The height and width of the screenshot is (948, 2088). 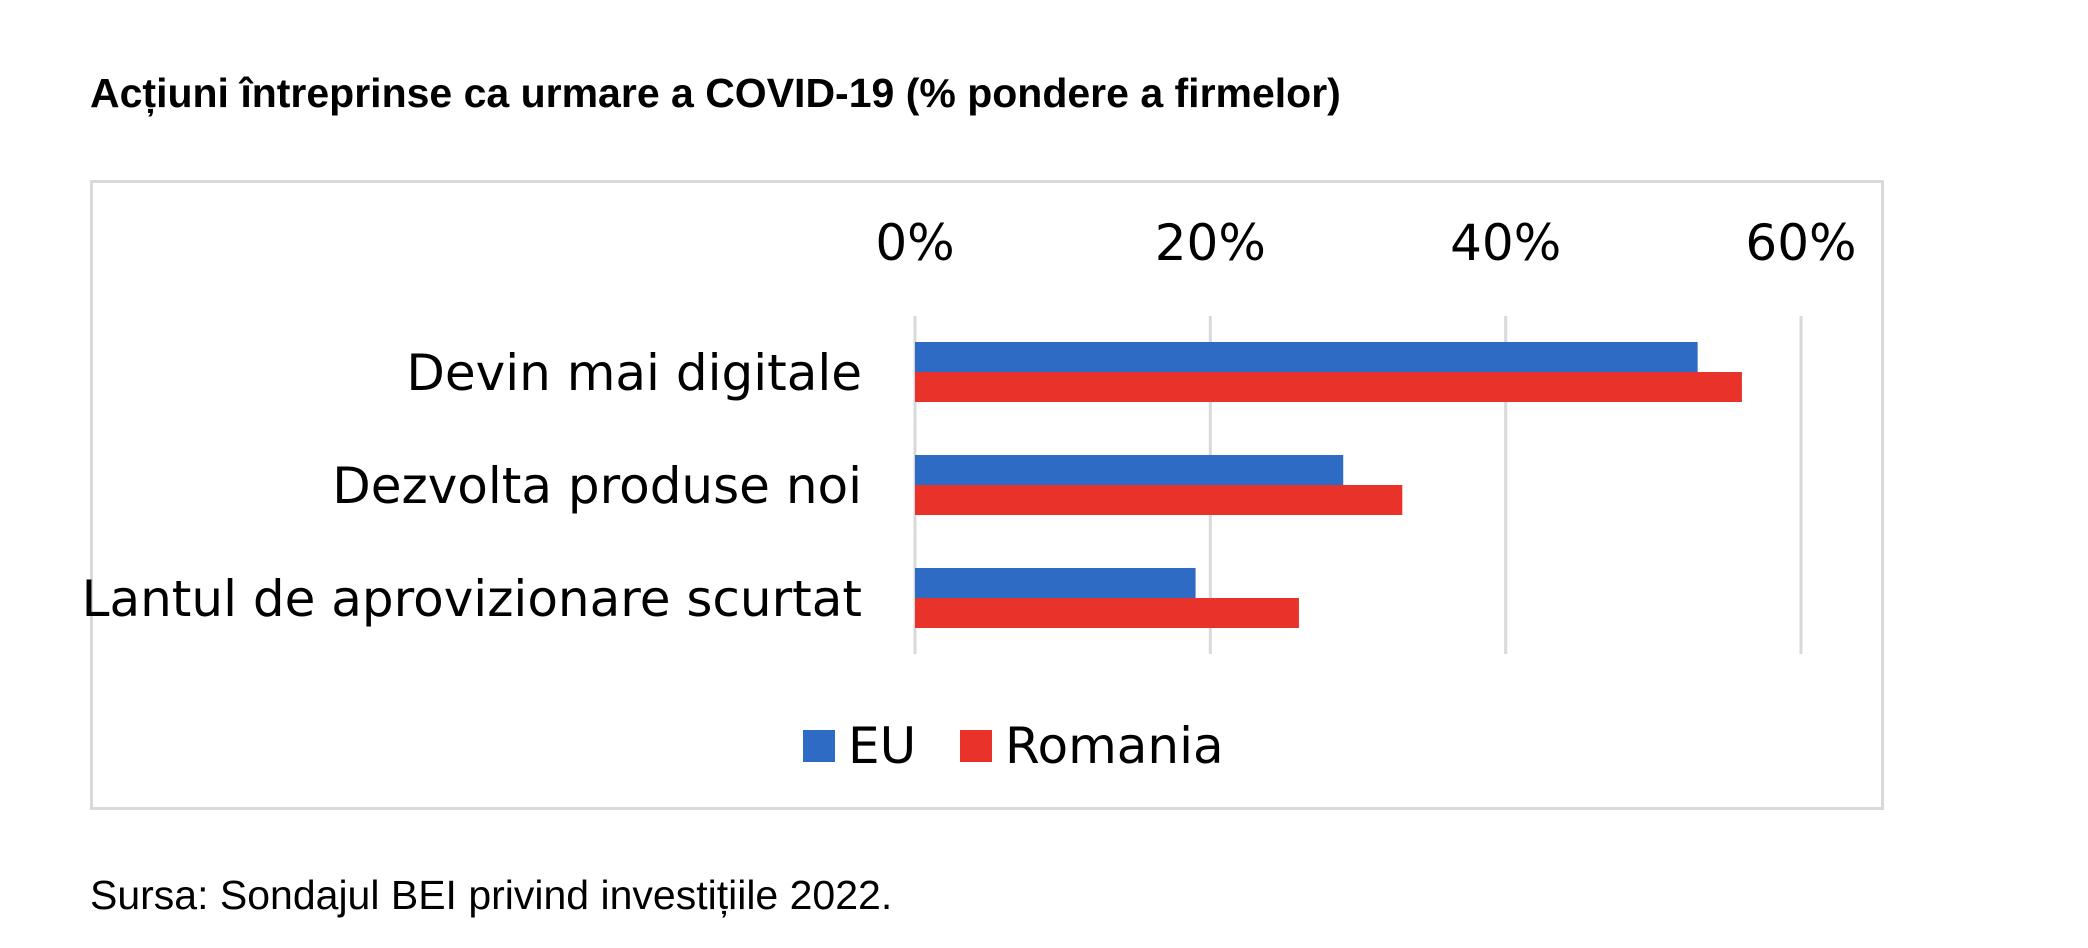 I want to click on x-tick-label: 60%, so click(x=1800, y=243).